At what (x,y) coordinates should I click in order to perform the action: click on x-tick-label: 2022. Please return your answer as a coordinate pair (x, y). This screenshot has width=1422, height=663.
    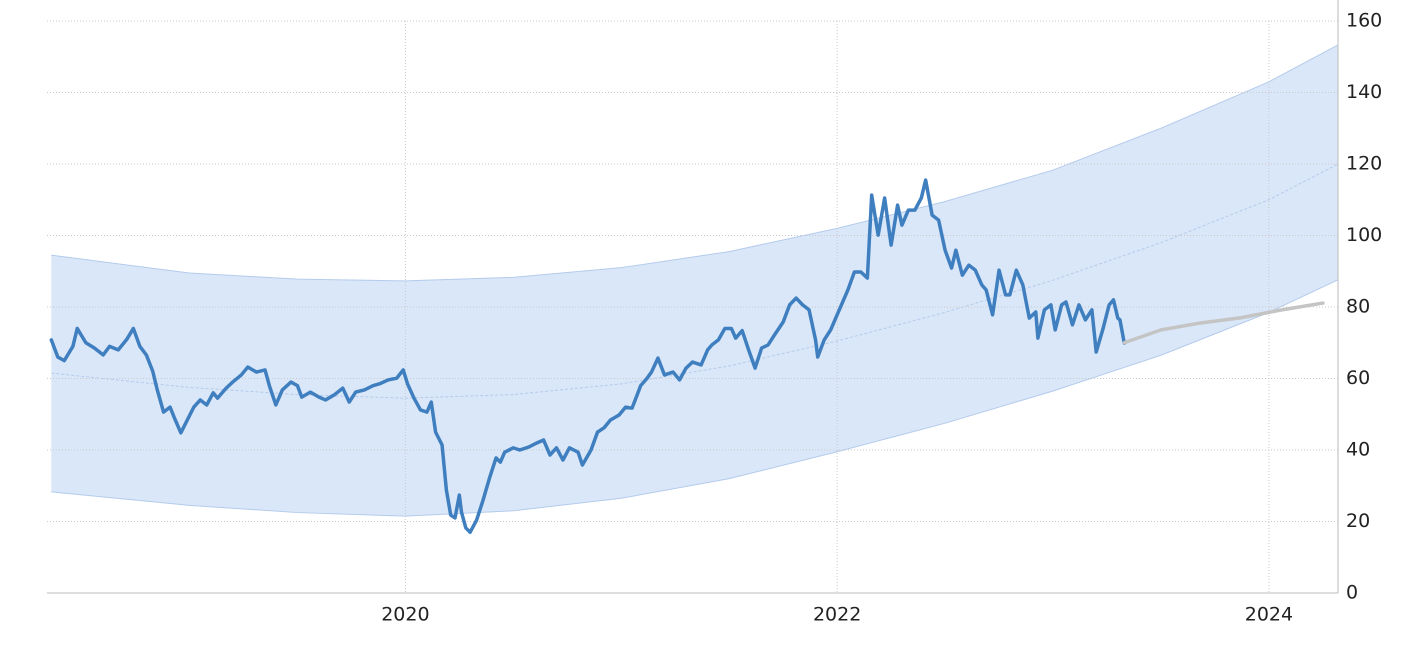
    Looking at the image, I should click on (837, 615).